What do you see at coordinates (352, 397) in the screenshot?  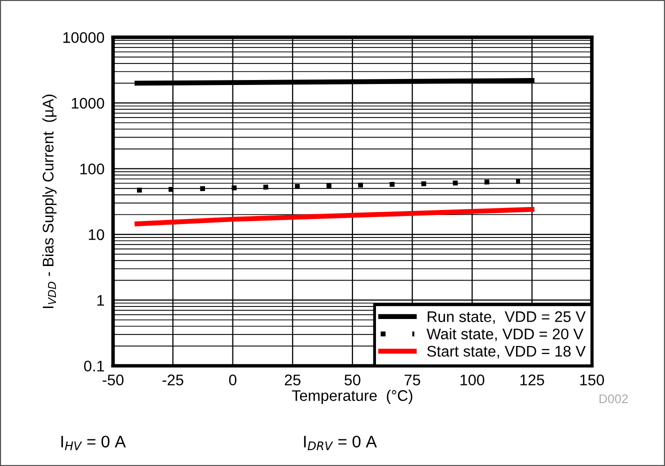 I see `x-axis-title: Temperature (°C)` at bounding box center [352, 397].